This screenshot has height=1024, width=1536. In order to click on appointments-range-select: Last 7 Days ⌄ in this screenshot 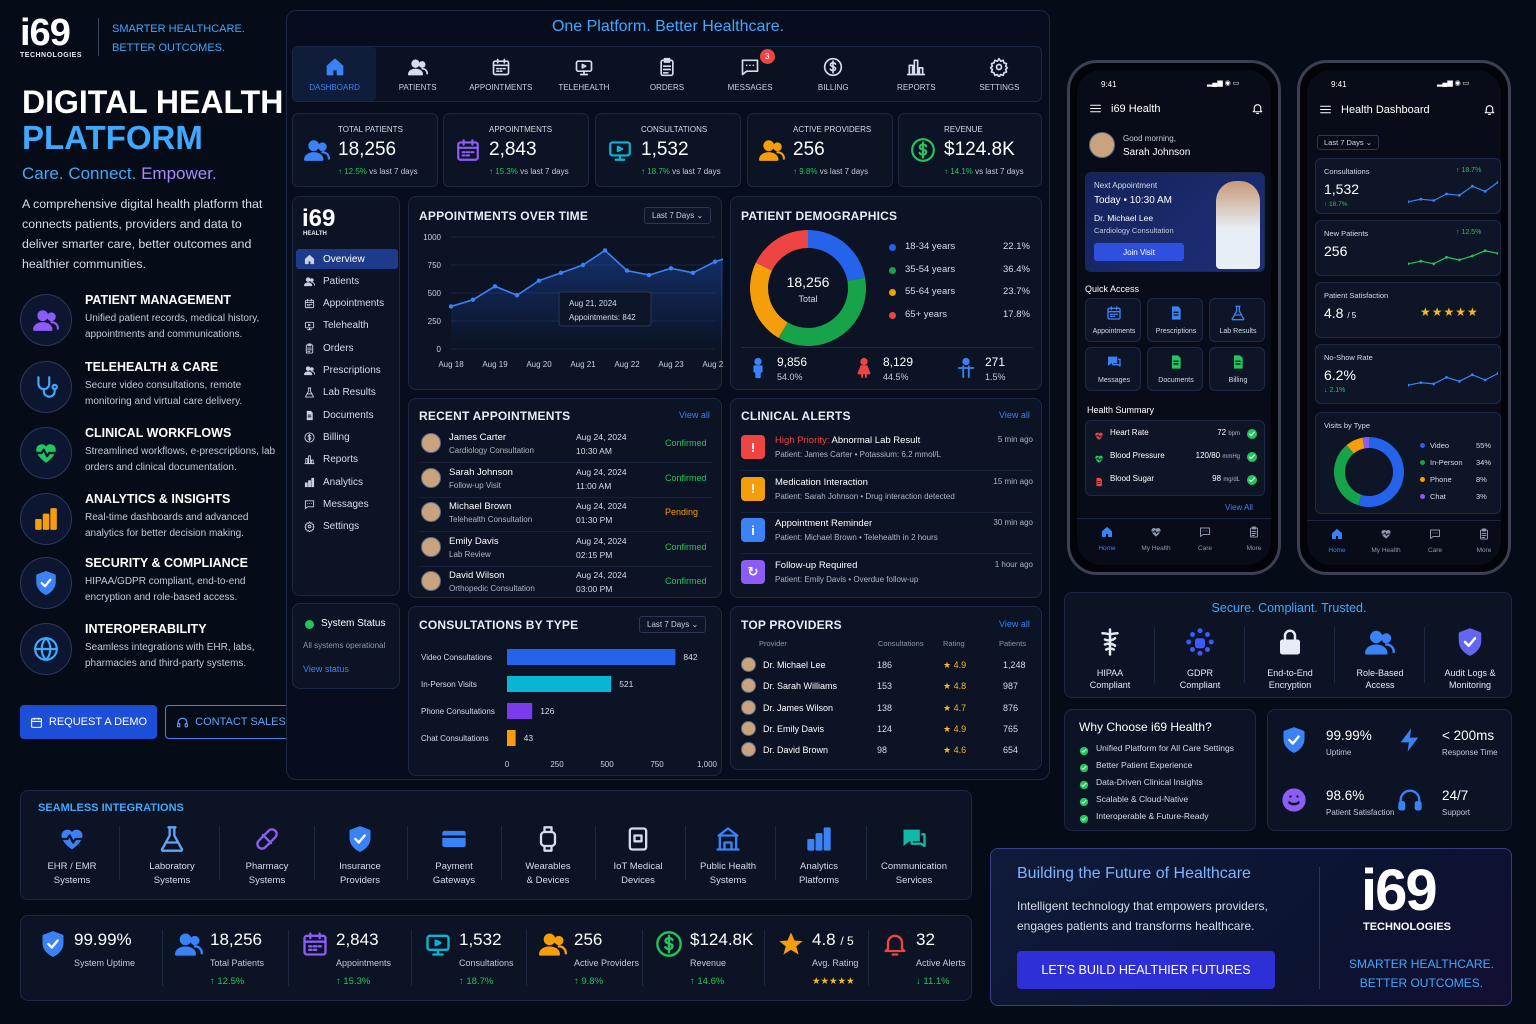, I will do `click(678, 215)`.